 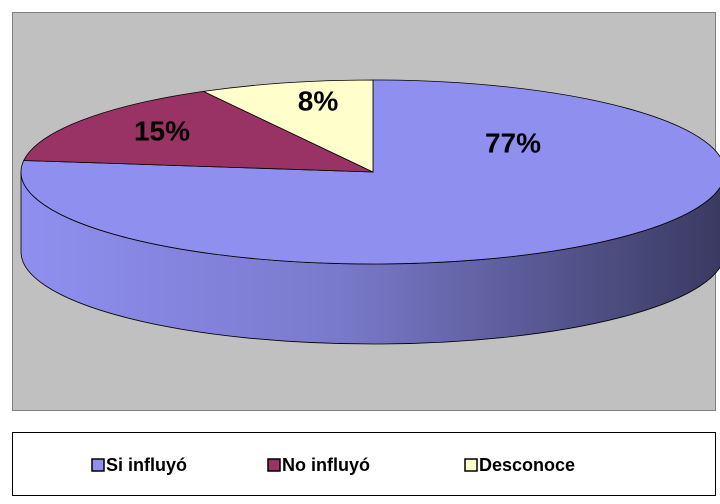 I want to click on legend-label: Desconoce, so click(x=527, y=465).